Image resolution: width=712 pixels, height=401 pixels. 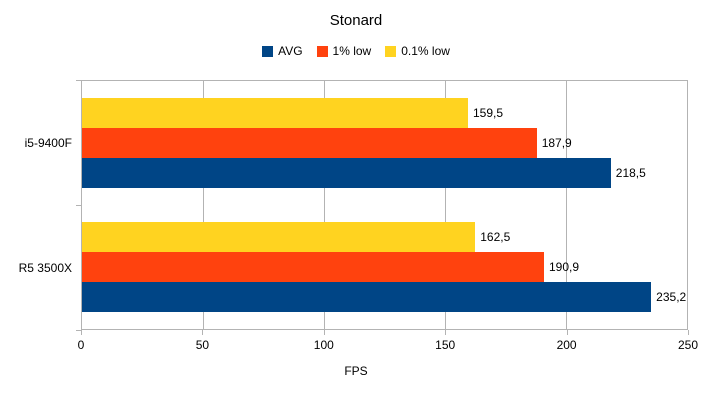 I want to click on bar-row-i5-9400f-0-1-low: 159,5, so click(x=384, y=113).